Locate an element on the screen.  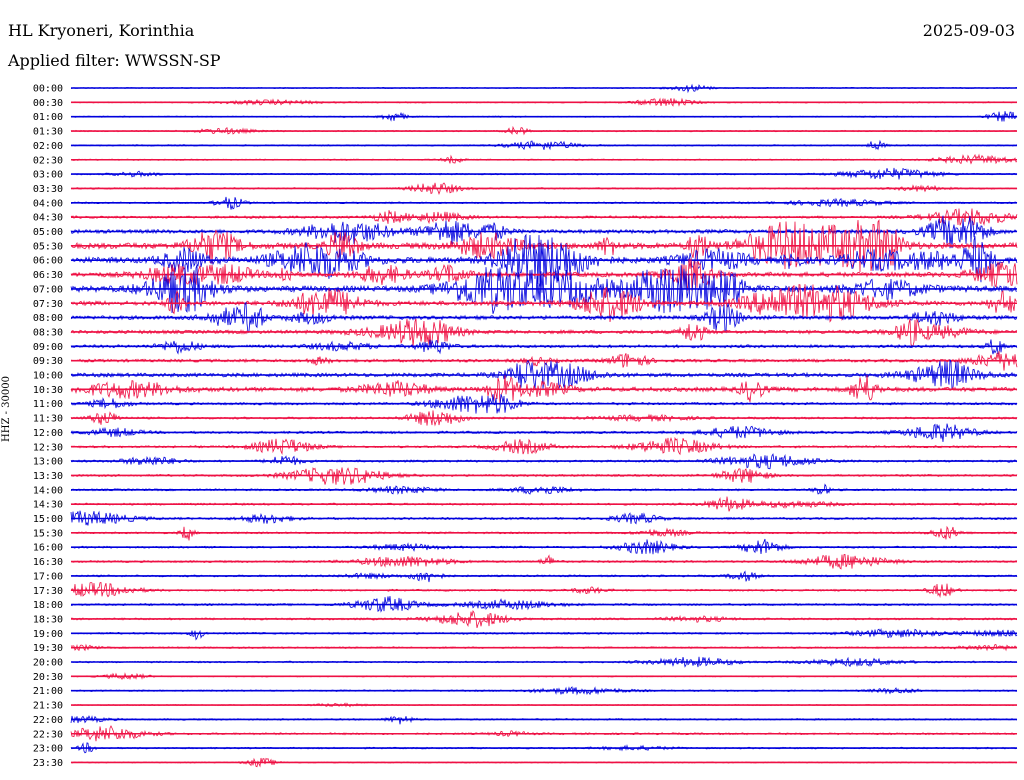
time-tick-label: 05:30 is located at coordinates (48, 246).